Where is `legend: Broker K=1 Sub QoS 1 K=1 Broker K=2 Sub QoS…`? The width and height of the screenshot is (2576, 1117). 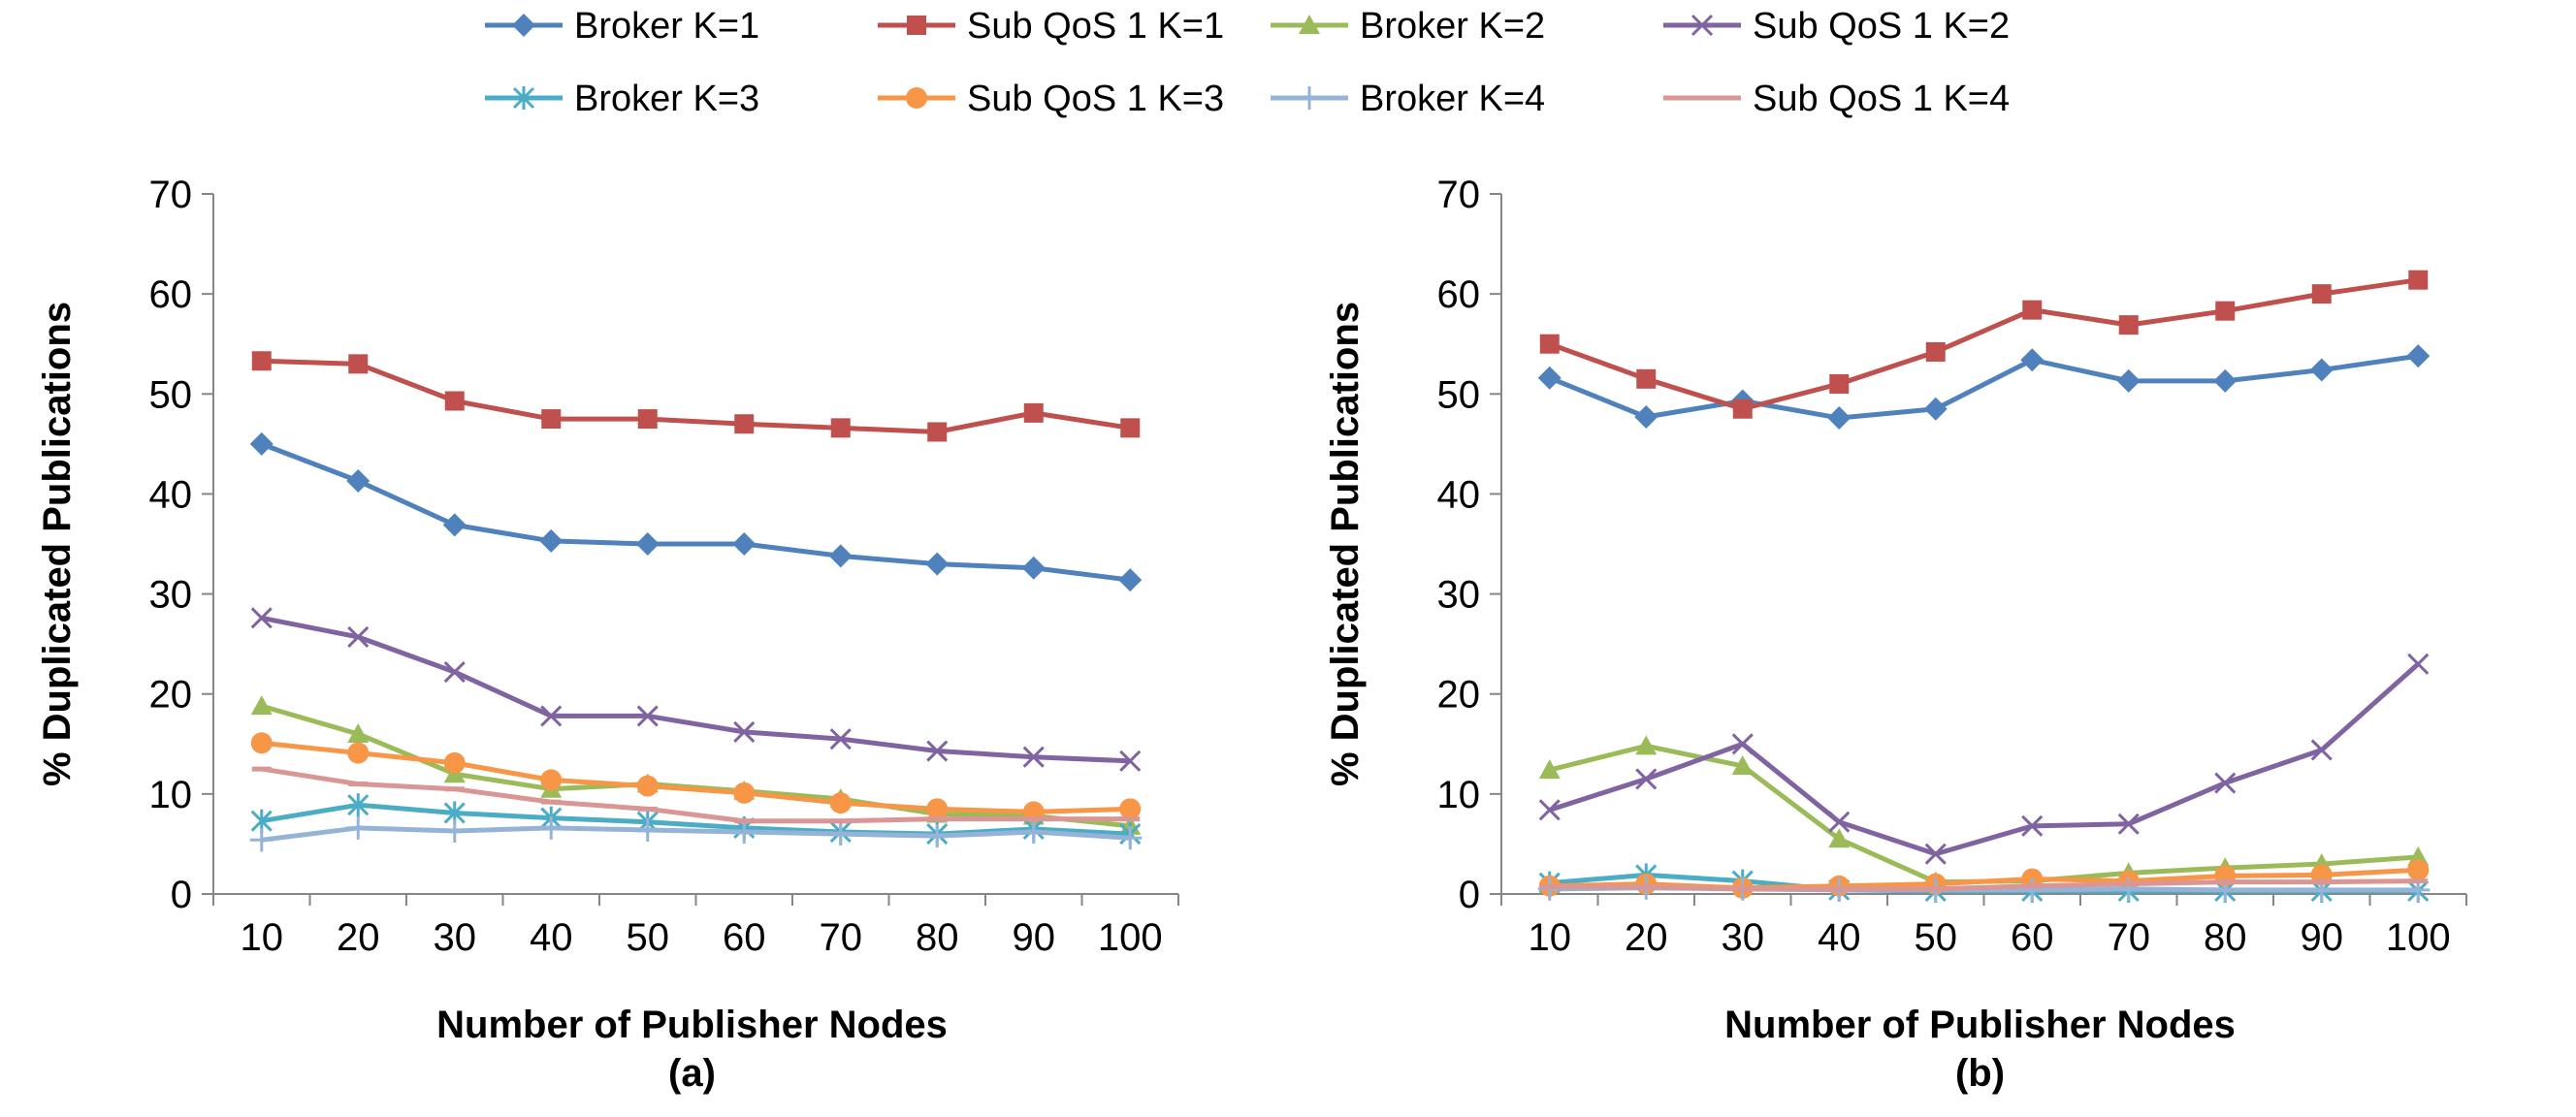
legend: Broker K=1 Sub QoS 1 K=1 Broker K=2 Sub QoS… is located at coordinates (1247, 62).